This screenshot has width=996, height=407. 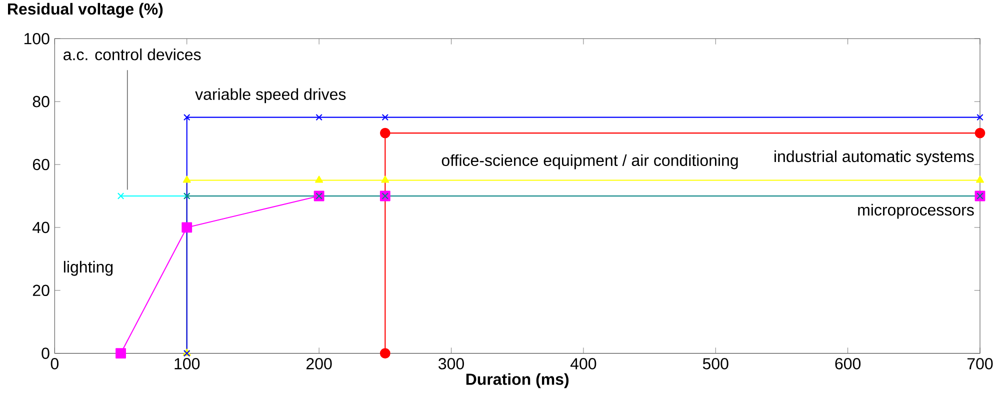 What do you see at coordinates (88, 268) in the screenshot?
I see `text: lighting` at bounding box center [88, 268].